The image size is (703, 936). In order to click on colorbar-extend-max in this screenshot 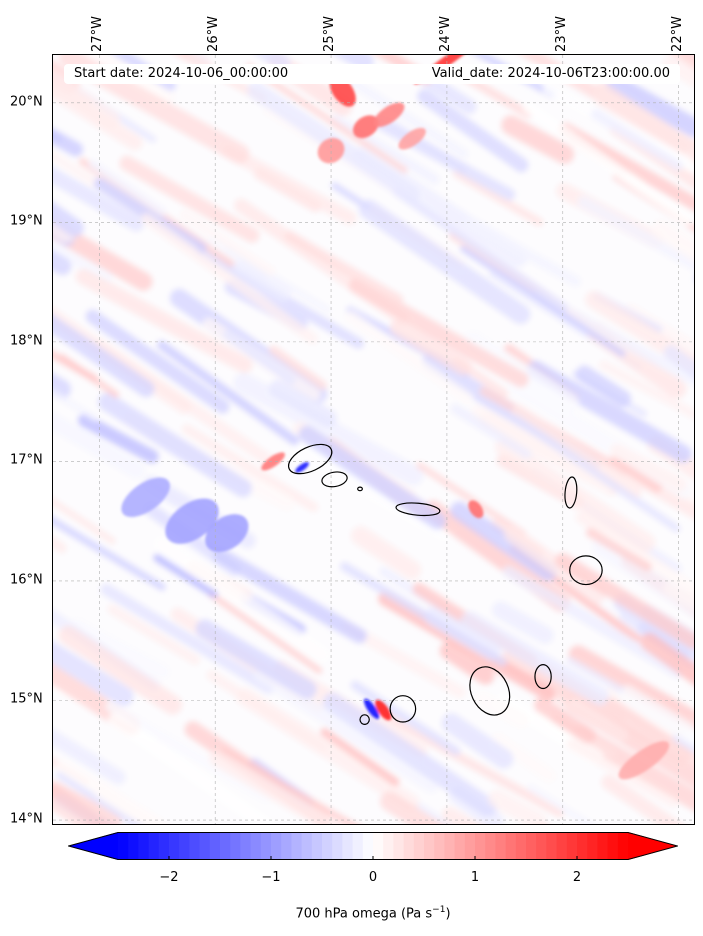, I will do `click(653, 846)`.